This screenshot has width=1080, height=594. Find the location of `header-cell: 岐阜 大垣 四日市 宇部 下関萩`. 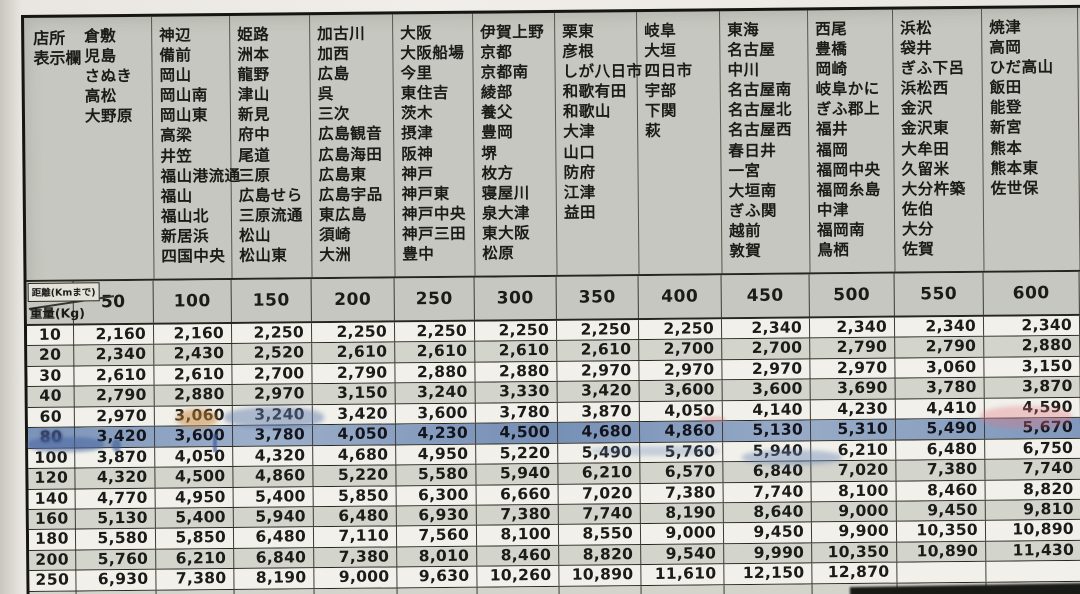

header-cell: 岐阜 大垣 四日市 宇部 下関萩 is located at coordinates (680, 143).